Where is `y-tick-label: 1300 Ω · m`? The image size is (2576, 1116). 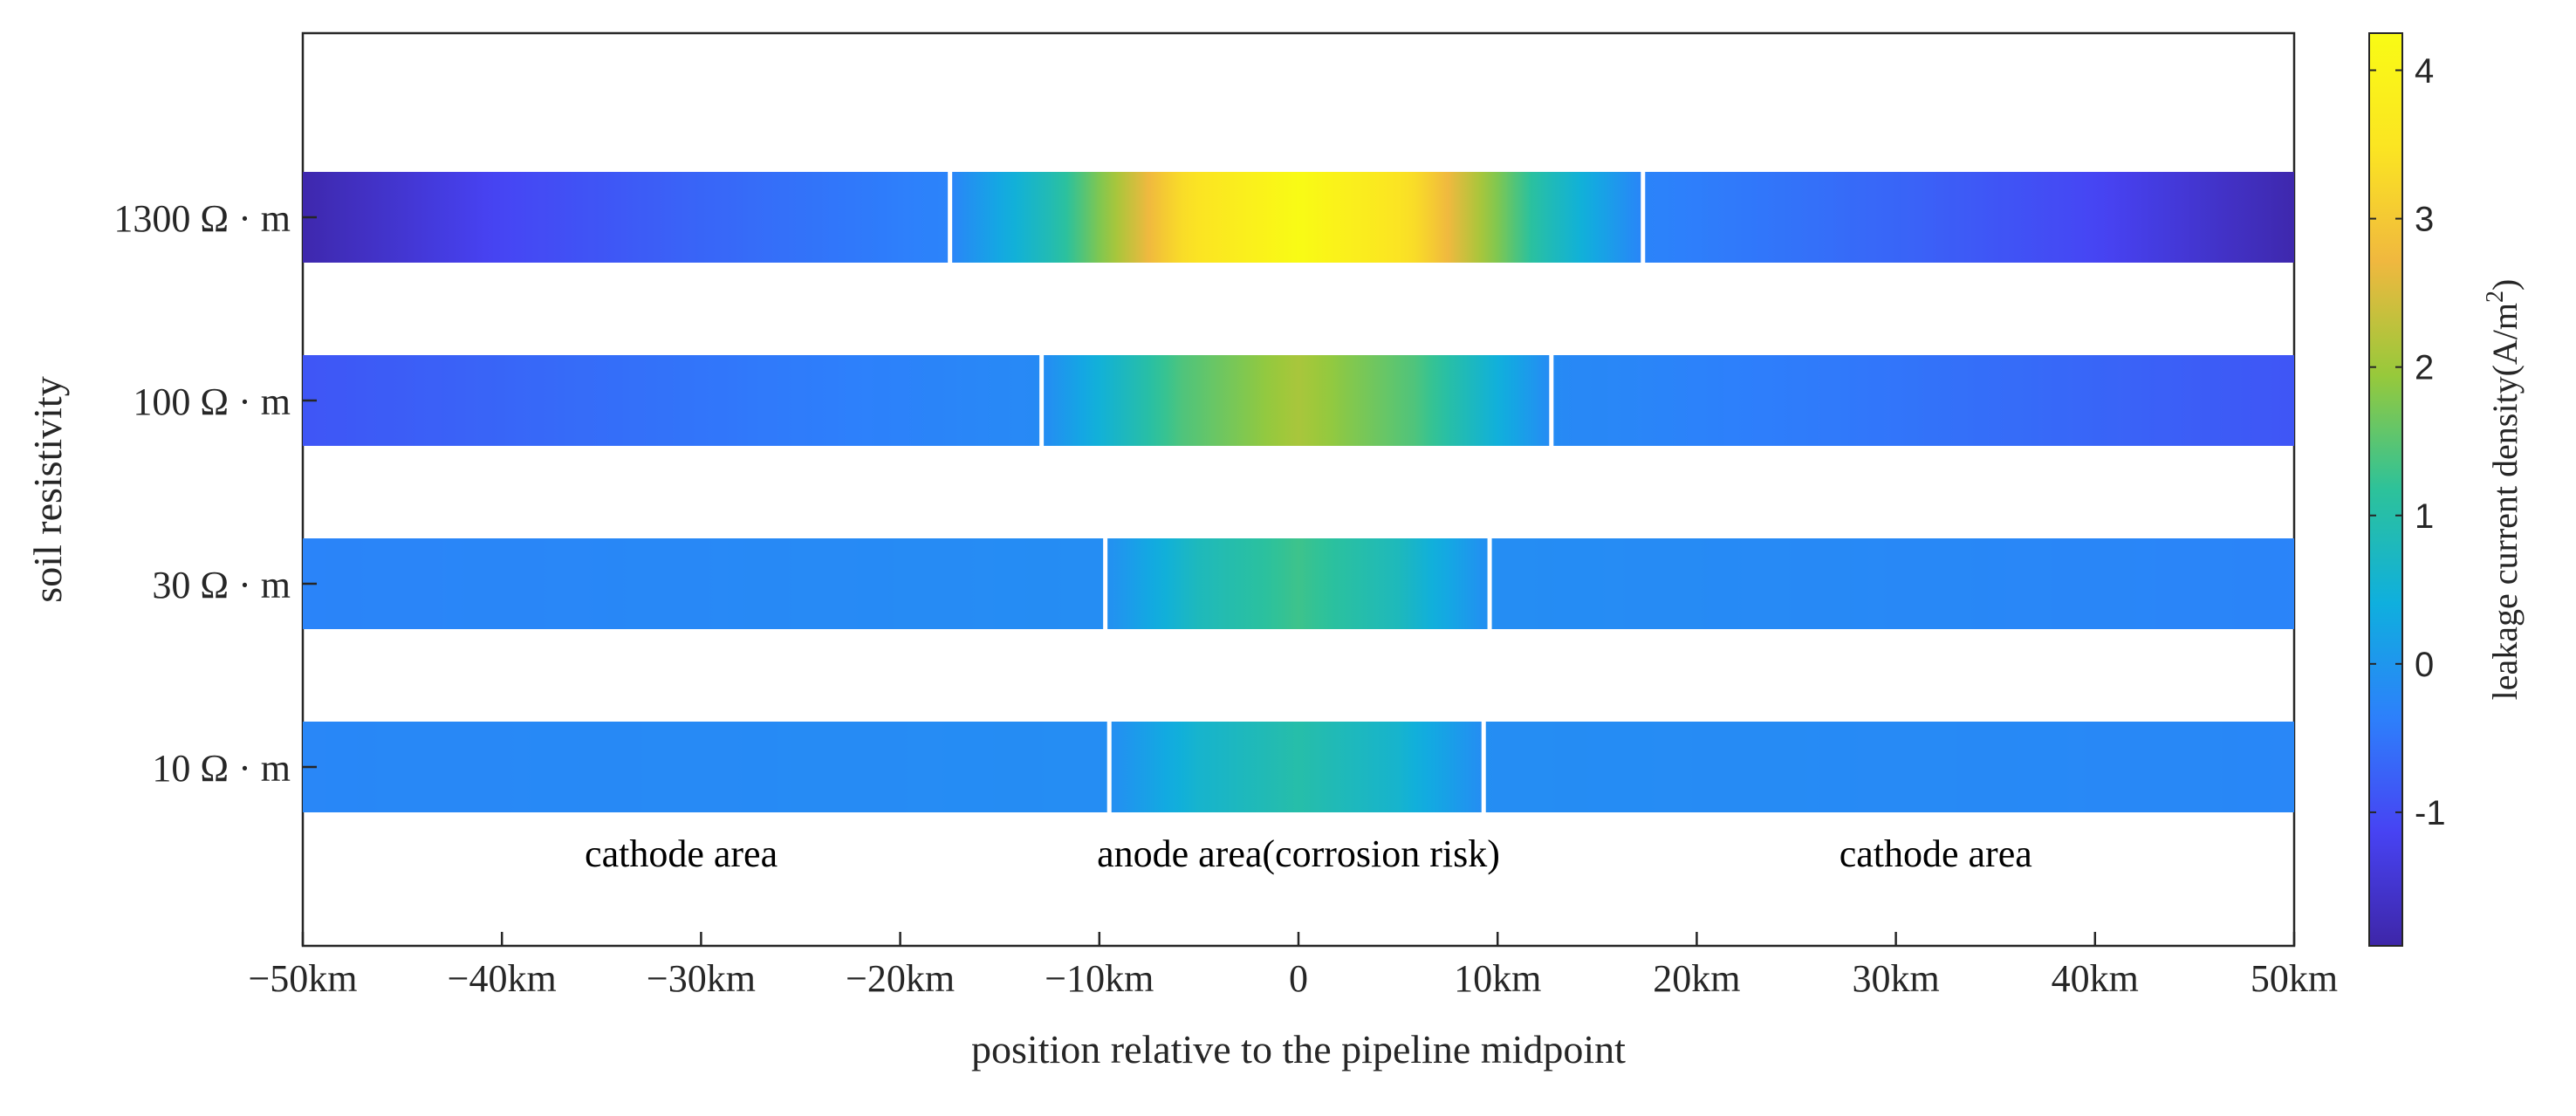
y-tick-label: 1300 Ω · m is located at coordinates (202, 218).